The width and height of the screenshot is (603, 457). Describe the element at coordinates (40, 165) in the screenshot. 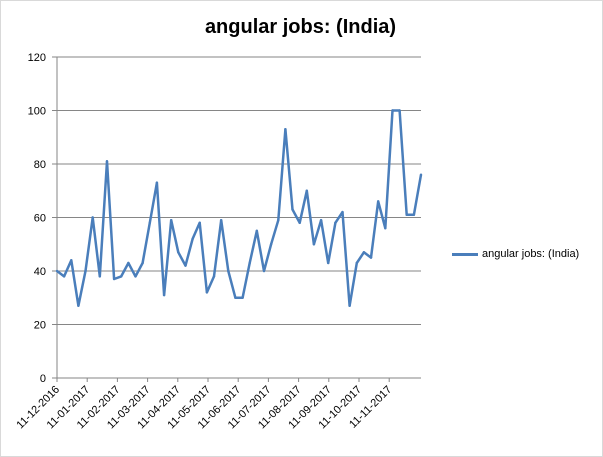

I see `y-tick-label: 80` at that location.